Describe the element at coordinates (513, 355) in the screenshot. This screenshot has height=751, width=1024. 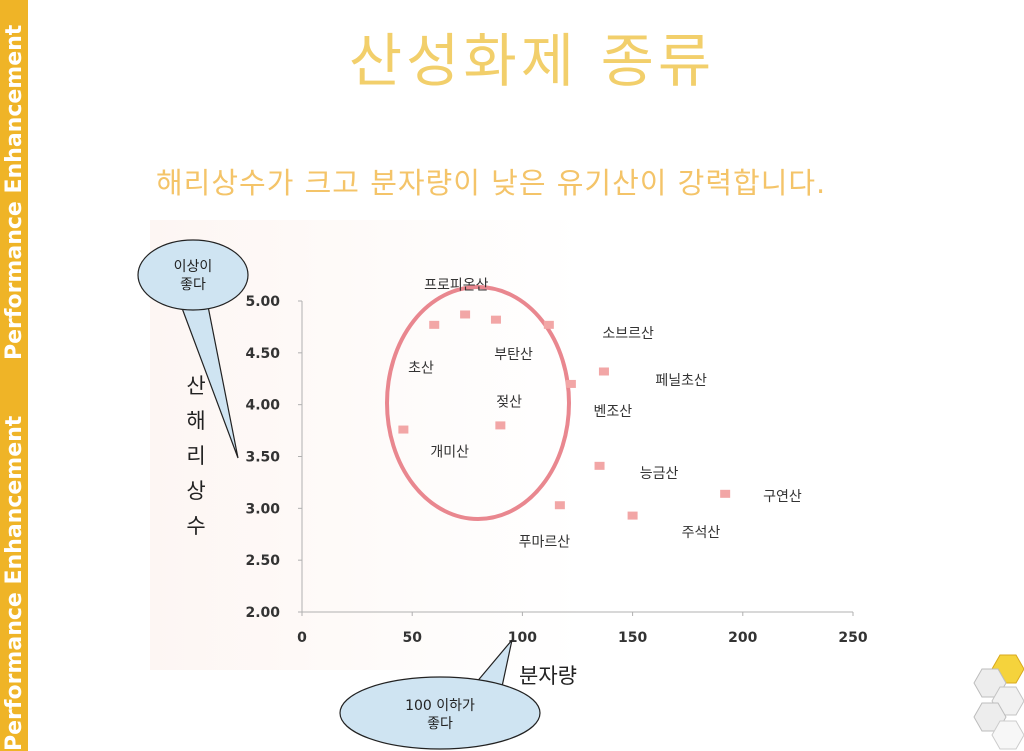
I see `point-label: 부탄산` at that location.